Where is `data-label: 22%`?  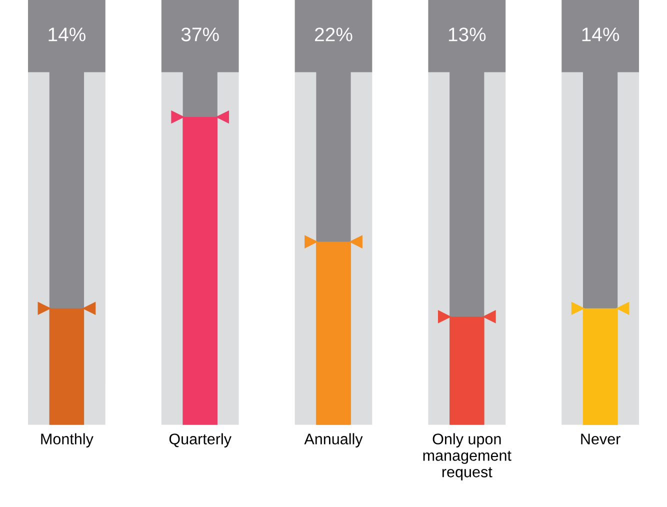
data-label: 22% is located at coordinates (333, 35).